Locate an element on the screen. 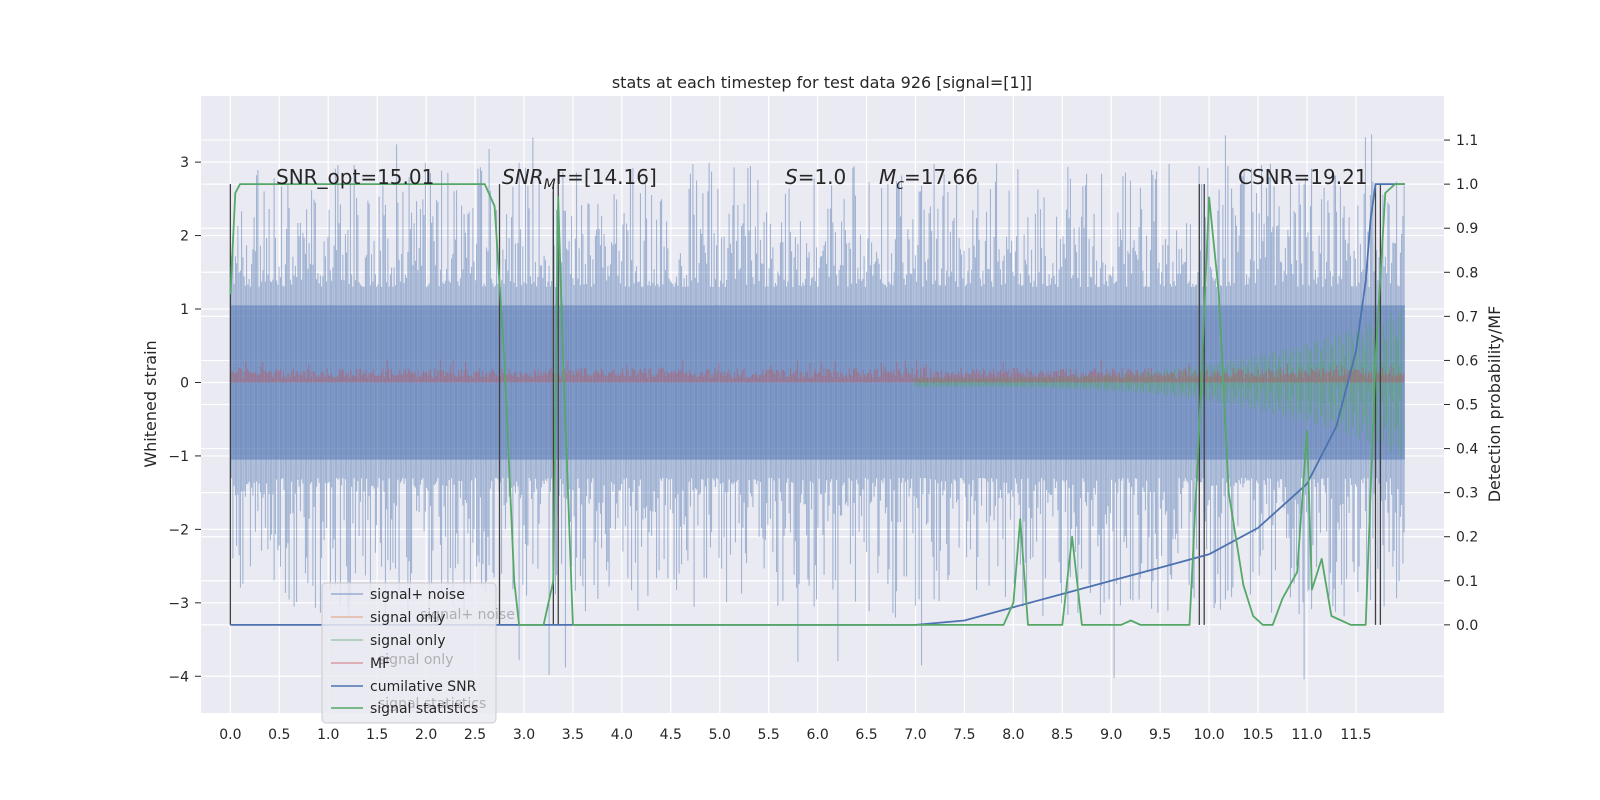 The width and height of the screenshot is (1600, 800). y-axis-right: 1.1 1.0 0.9 0.8 0.7 0.6 0.5 0.4 0.3 0.2 0.1 0.0 is located at coordinates (1461, 383).